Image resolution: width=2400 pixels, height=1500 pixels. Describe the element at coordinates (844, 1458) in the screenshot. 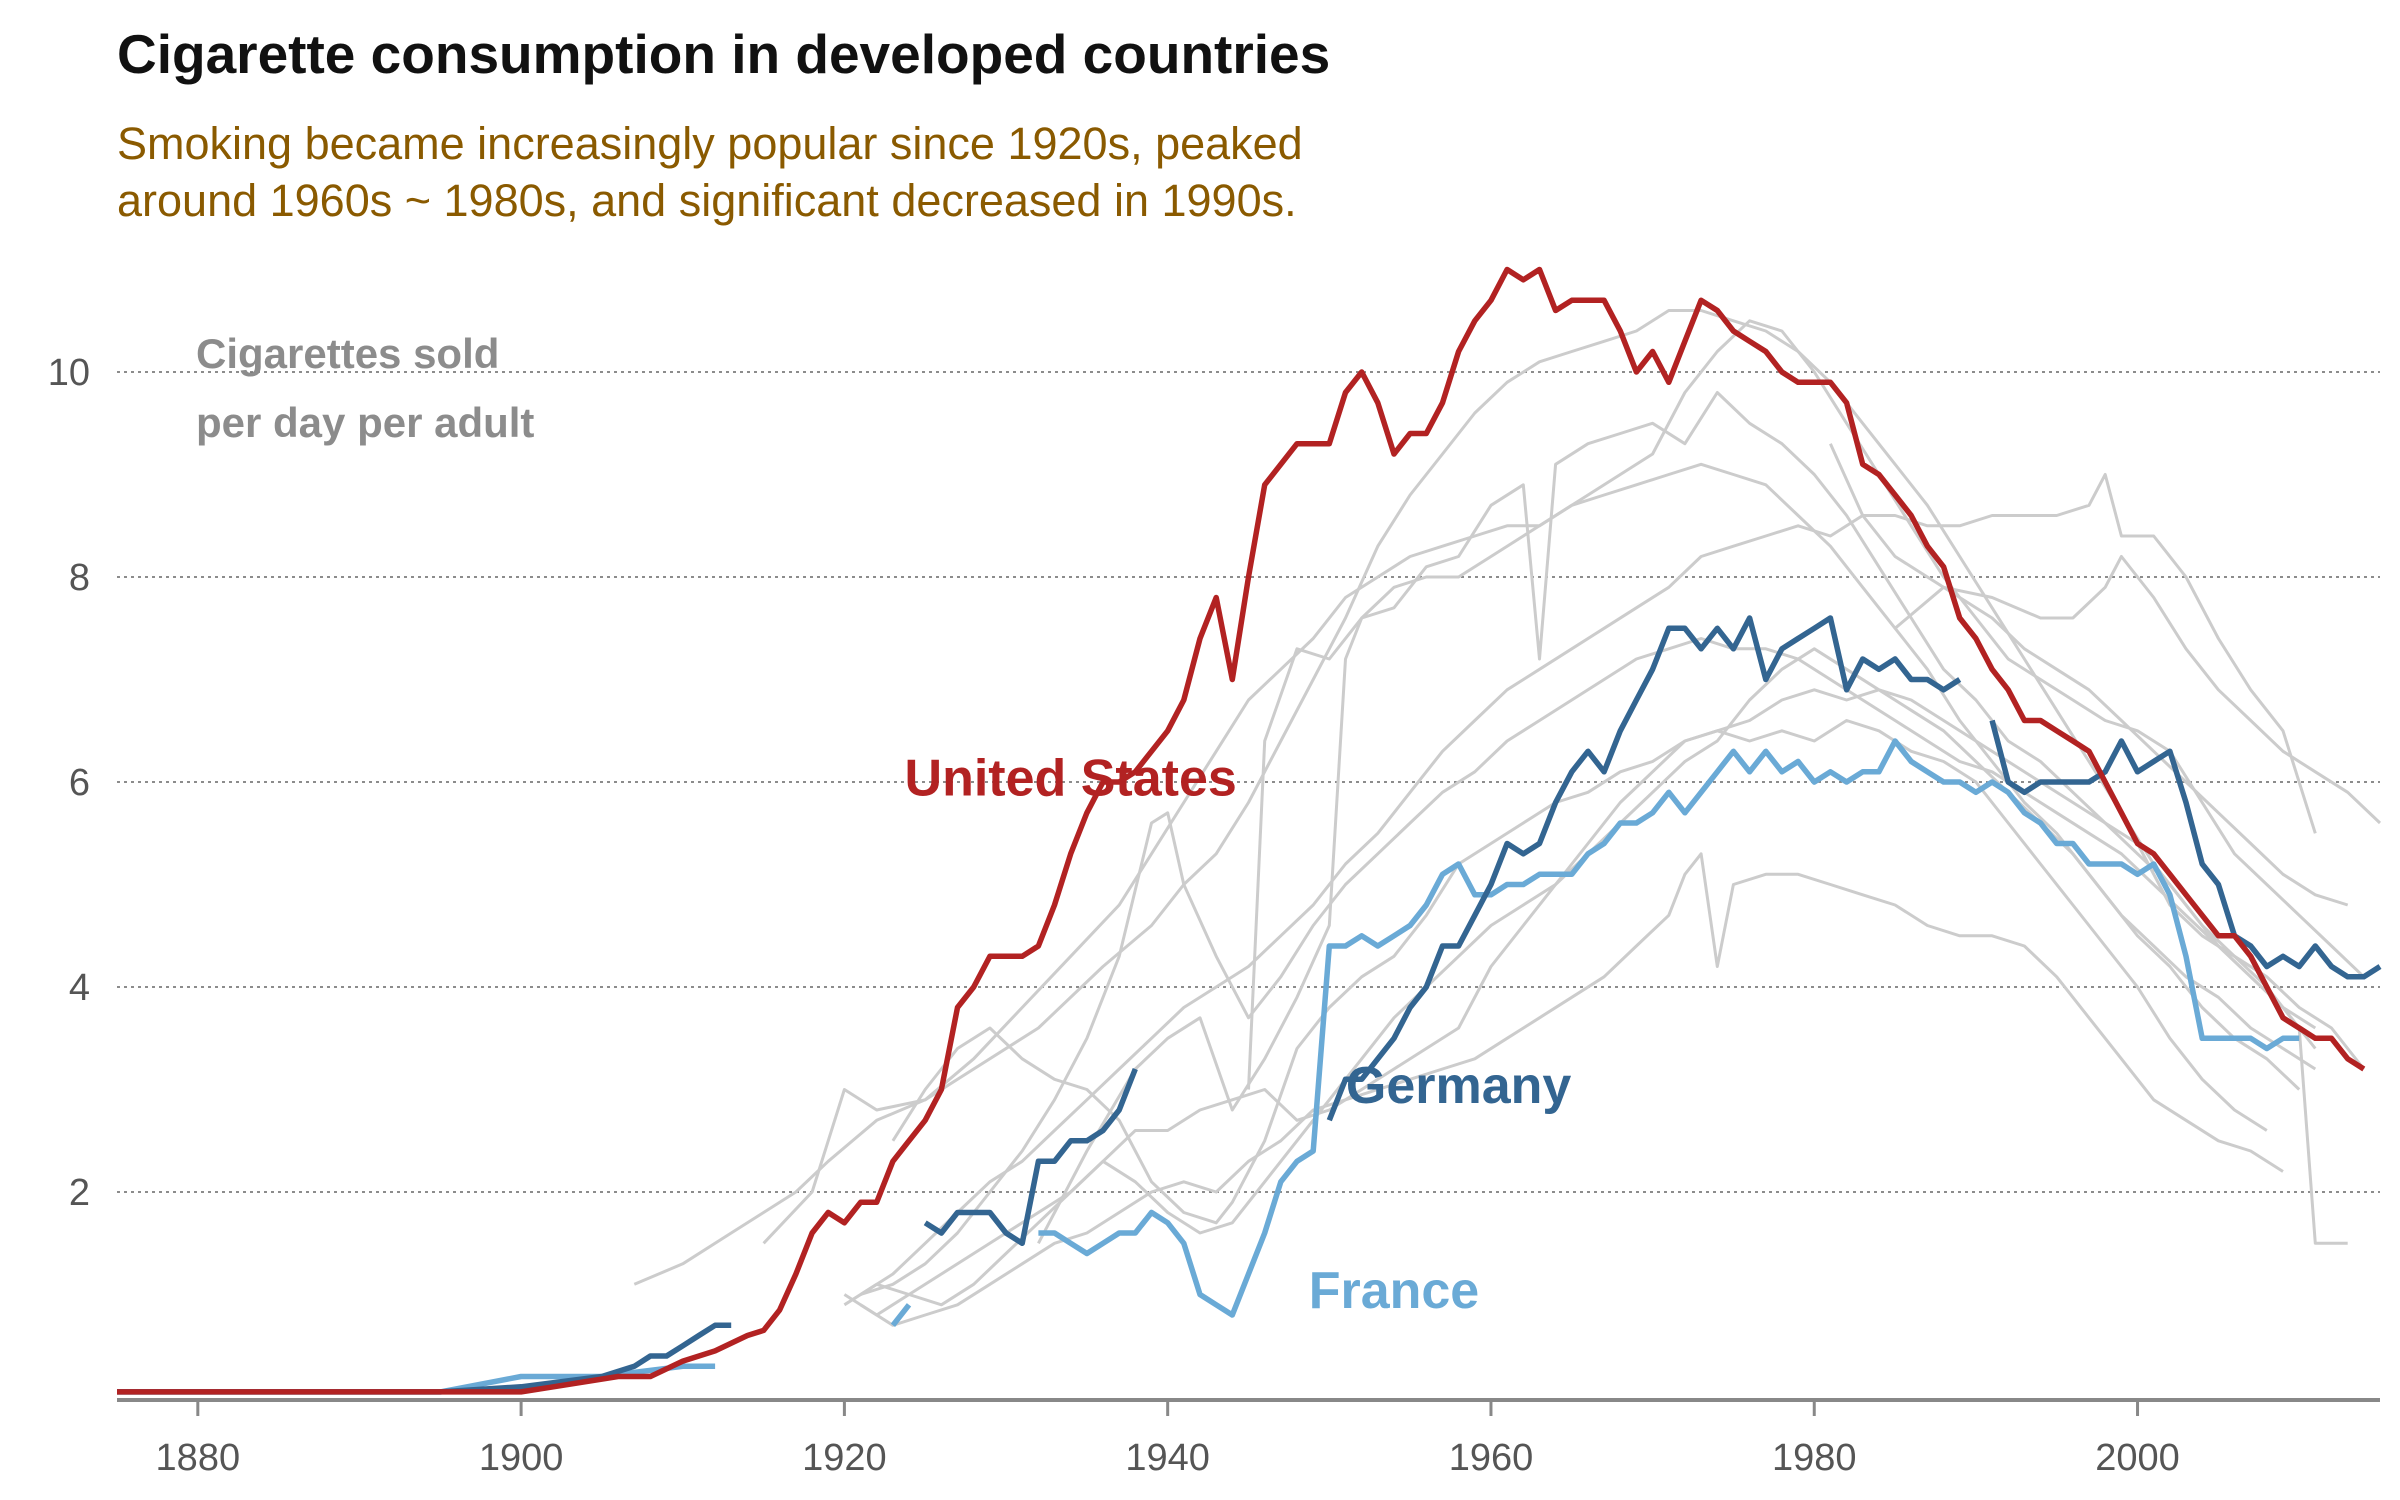

I see `x-tick-label: 1920` at that location.